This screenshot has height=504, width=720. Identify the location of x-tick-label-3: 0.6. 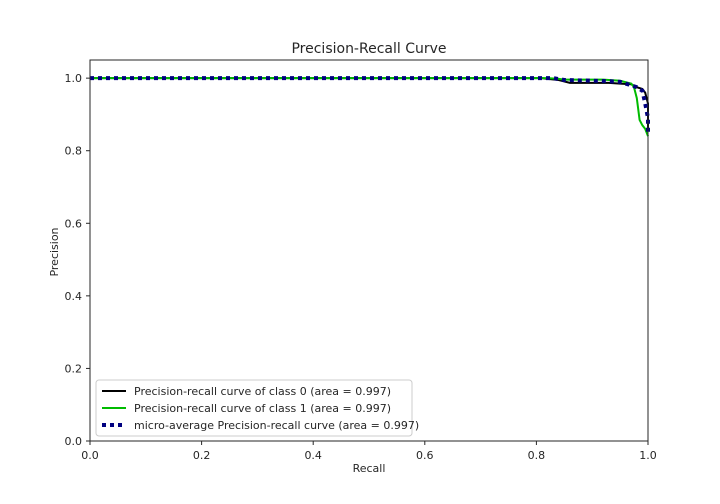
(425, 455).